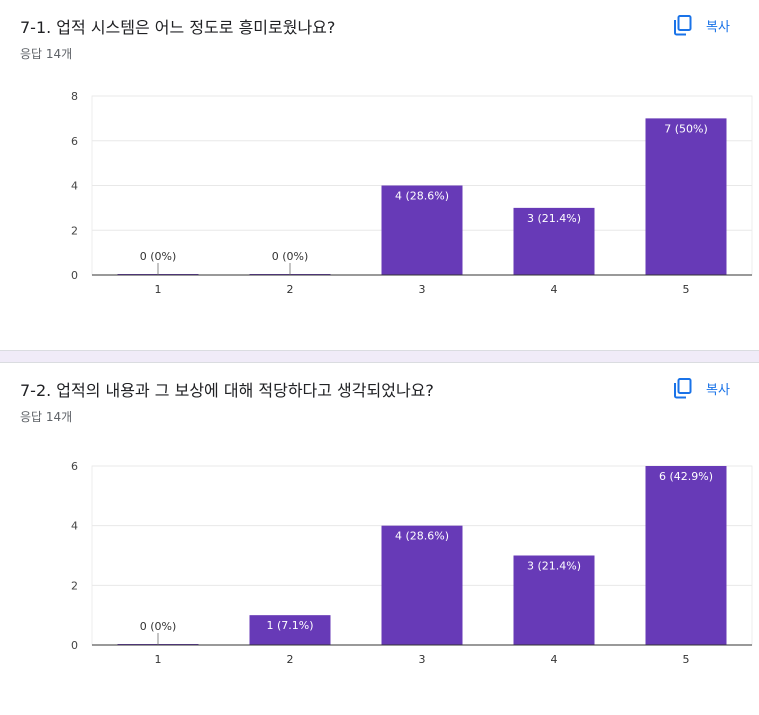  Describe the element at coordinates (178, 27) in the screenshot. I see `question-title: 7-1. 업적 시스템은 어느 정도로 흥미로웠나요?` at that location.